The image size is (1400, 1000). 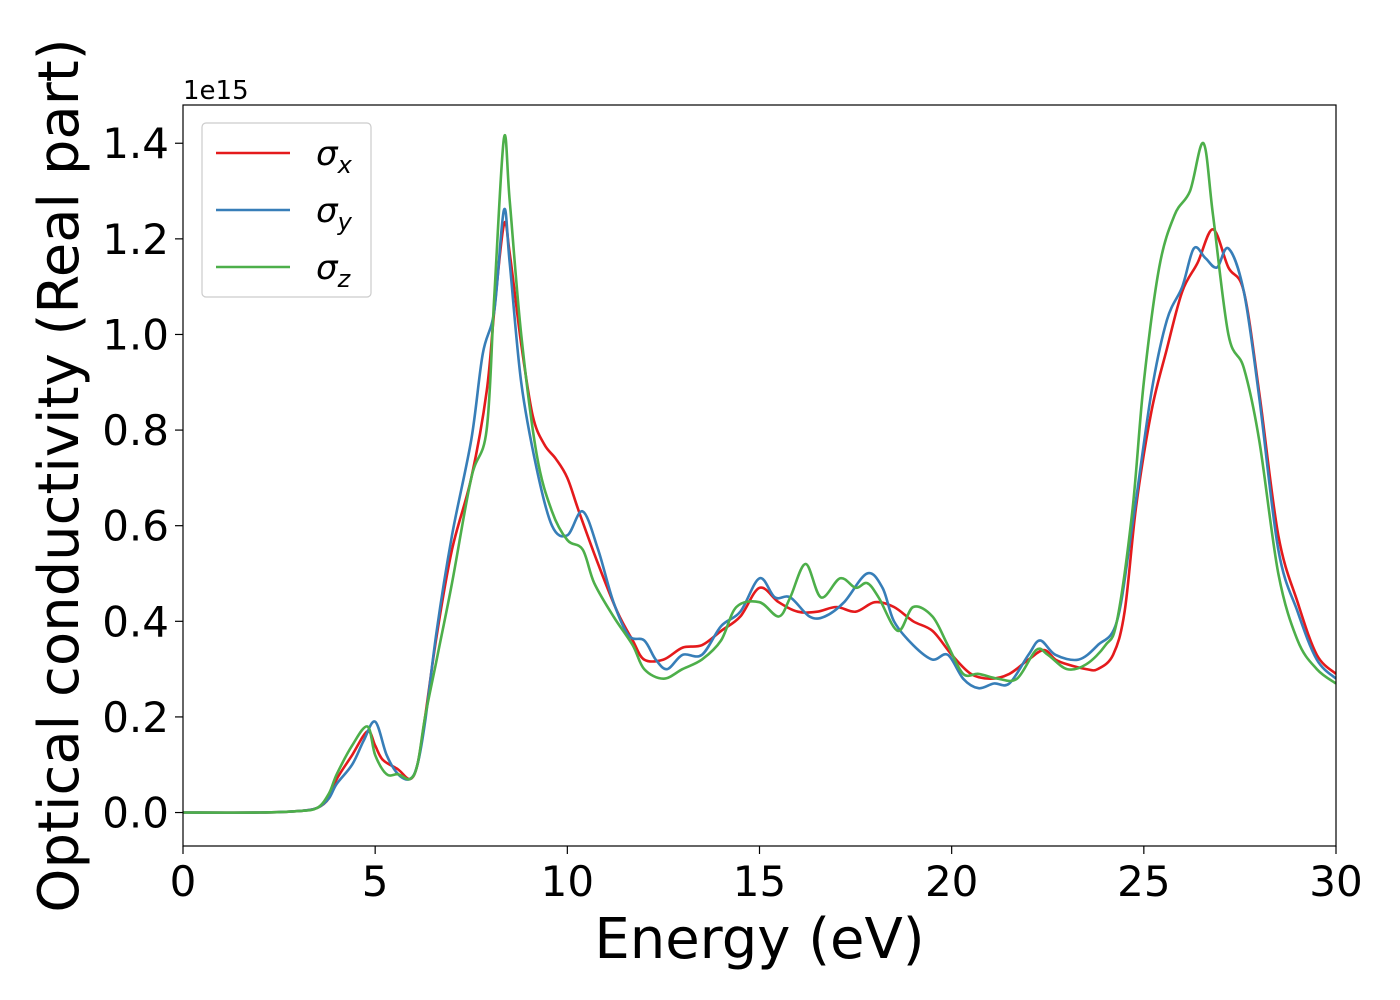 What do you see at coordinates (1143, 881) in the screenshot?
I see `x-tick-label: 25` at bounding box center [1143, 881].